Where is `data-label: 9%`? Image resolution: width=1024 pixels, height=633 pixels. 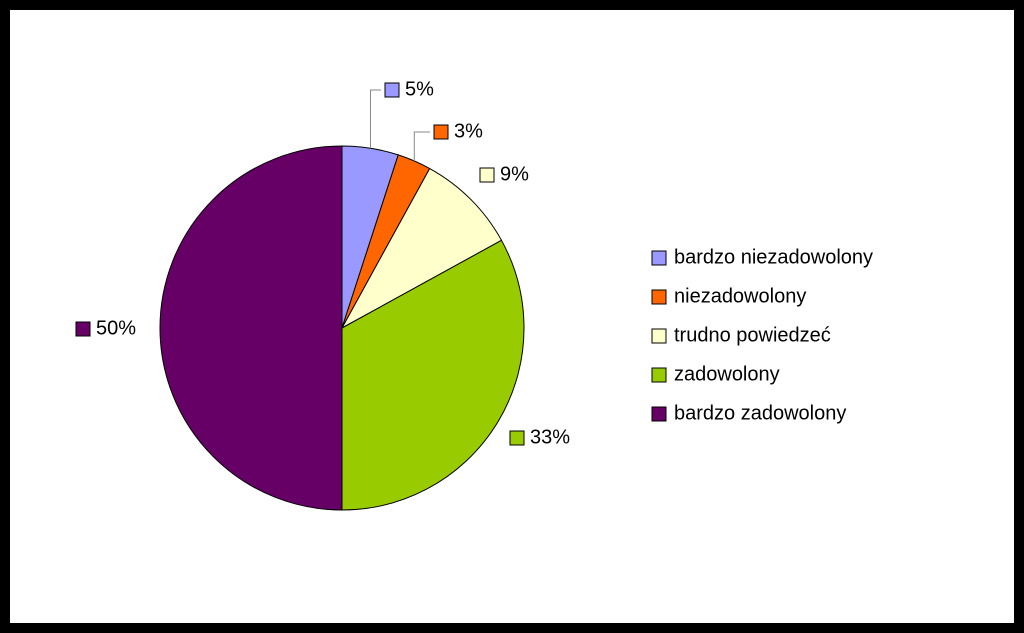
data-label: 9% is located at coordinates (514, 174).